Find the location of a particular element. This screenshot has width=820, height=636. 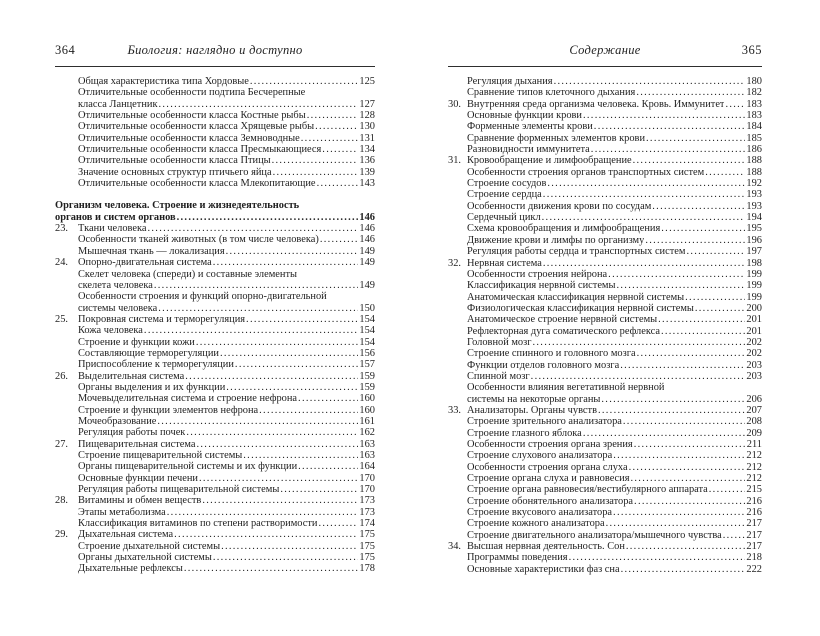

toc-entry-line: Строение обонятельного анализатора 216 is located at coordinates (605, 501).